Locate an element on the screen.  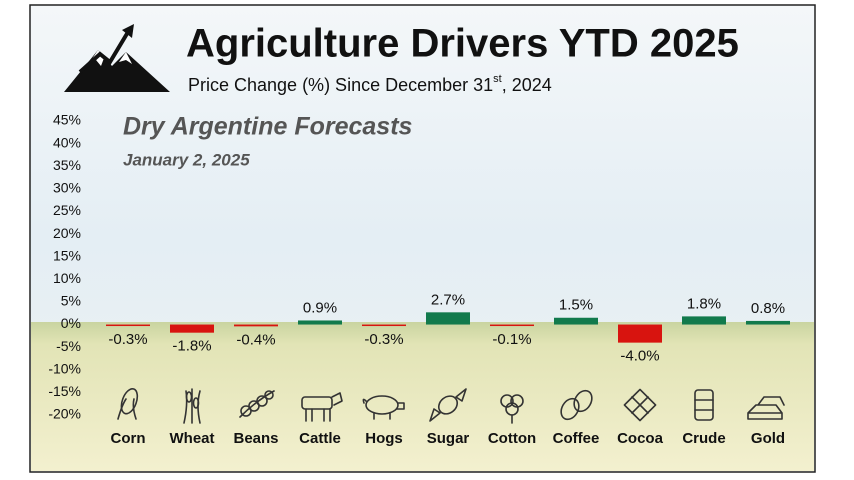
y-tick-label: 15% is located at coordinates (67, 255).